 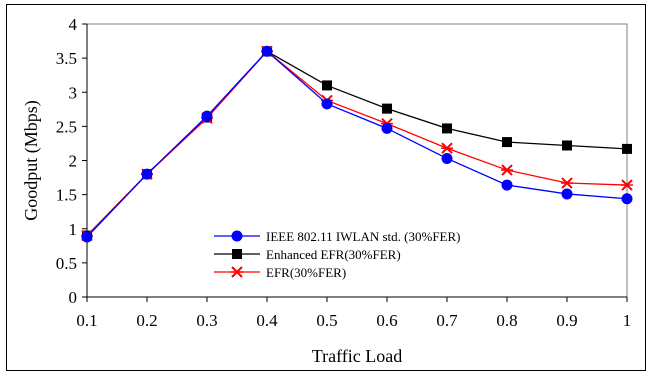 What do you see at coordinates (566, 320) in the screenshot?
I see `x-tick-label: 0.9` at bounding box center [566, 320].